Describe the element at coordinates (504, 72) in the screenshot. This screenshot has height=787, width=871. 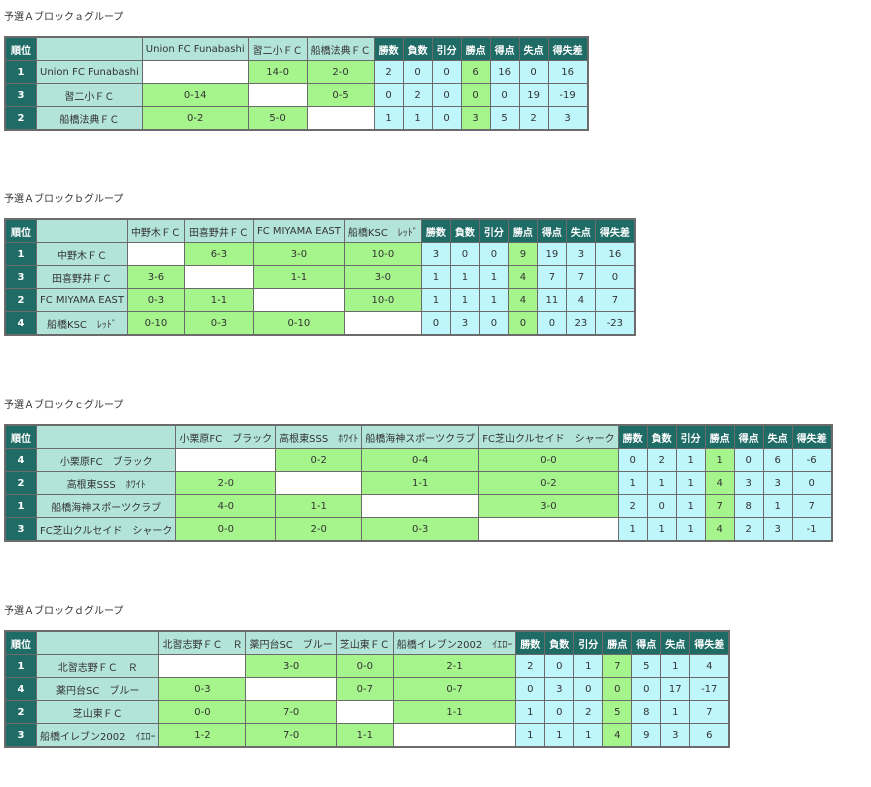
I see `goals-for-cell: 16` at that location.